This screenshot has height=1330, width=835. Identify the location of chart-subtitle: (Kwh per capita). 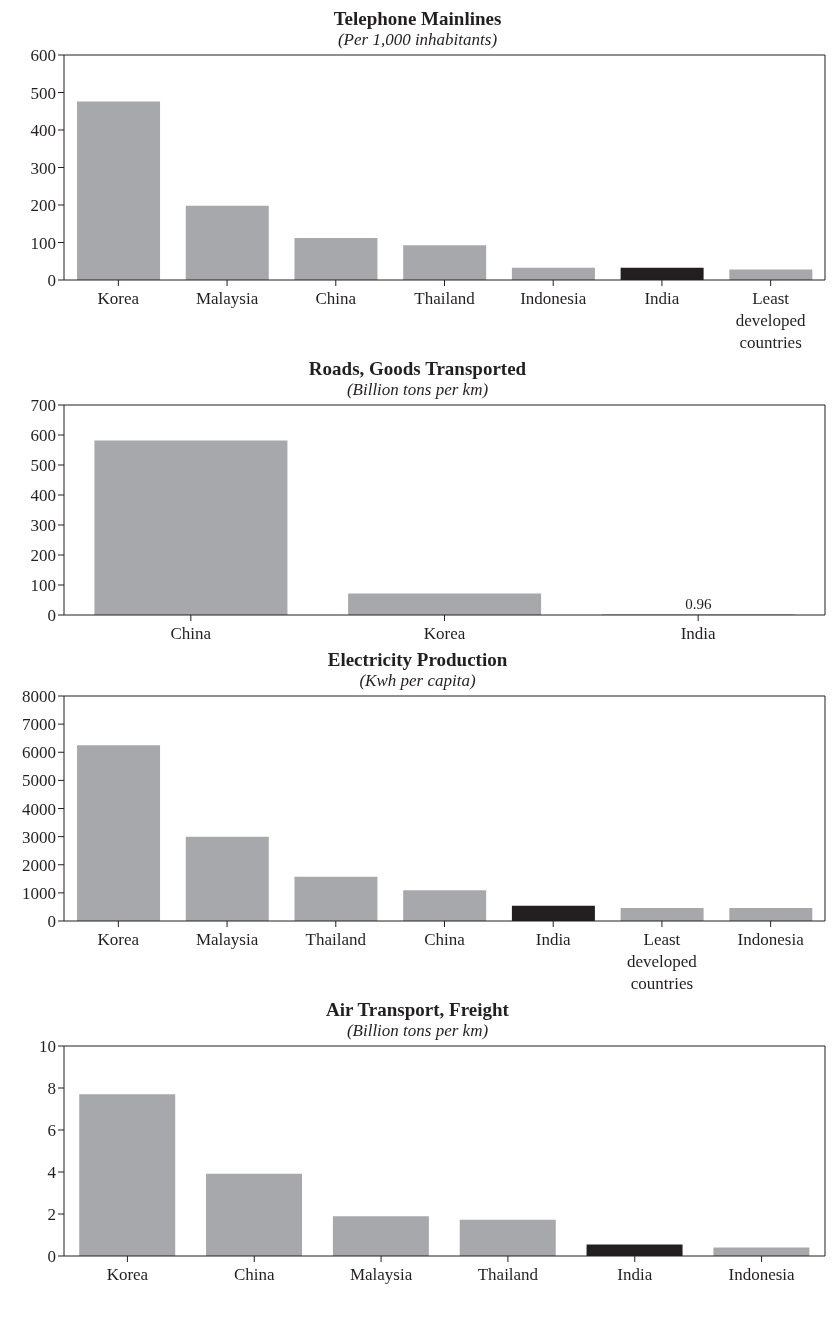
(417, 680).